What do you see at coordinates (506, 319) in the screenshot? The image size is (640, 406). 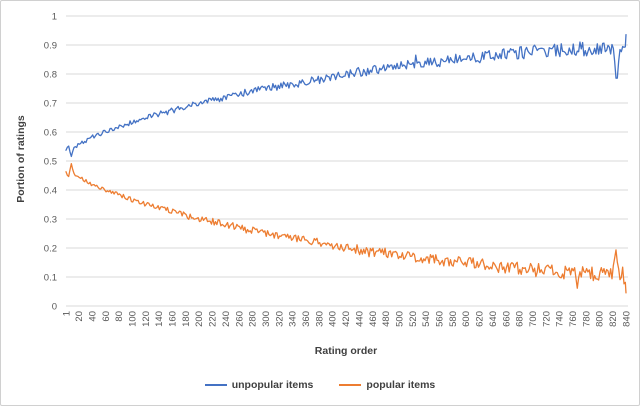 I see `x-tick-label: 660` at bounding box center [506, 319].